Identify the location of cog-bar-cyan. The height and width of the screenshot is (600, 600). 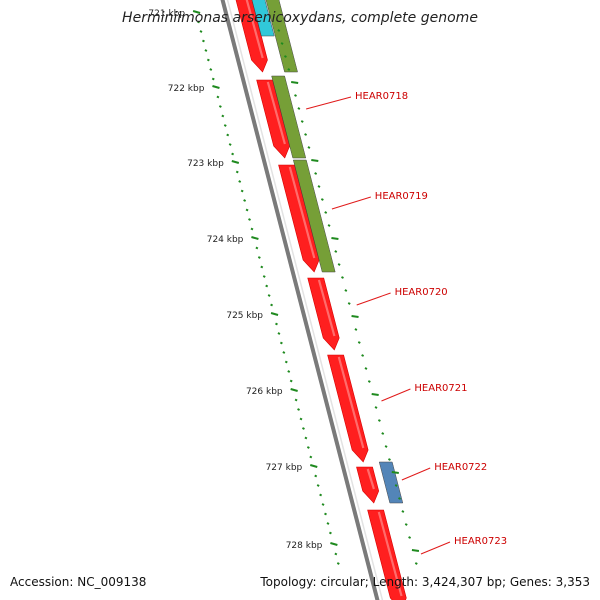
(262, 18).